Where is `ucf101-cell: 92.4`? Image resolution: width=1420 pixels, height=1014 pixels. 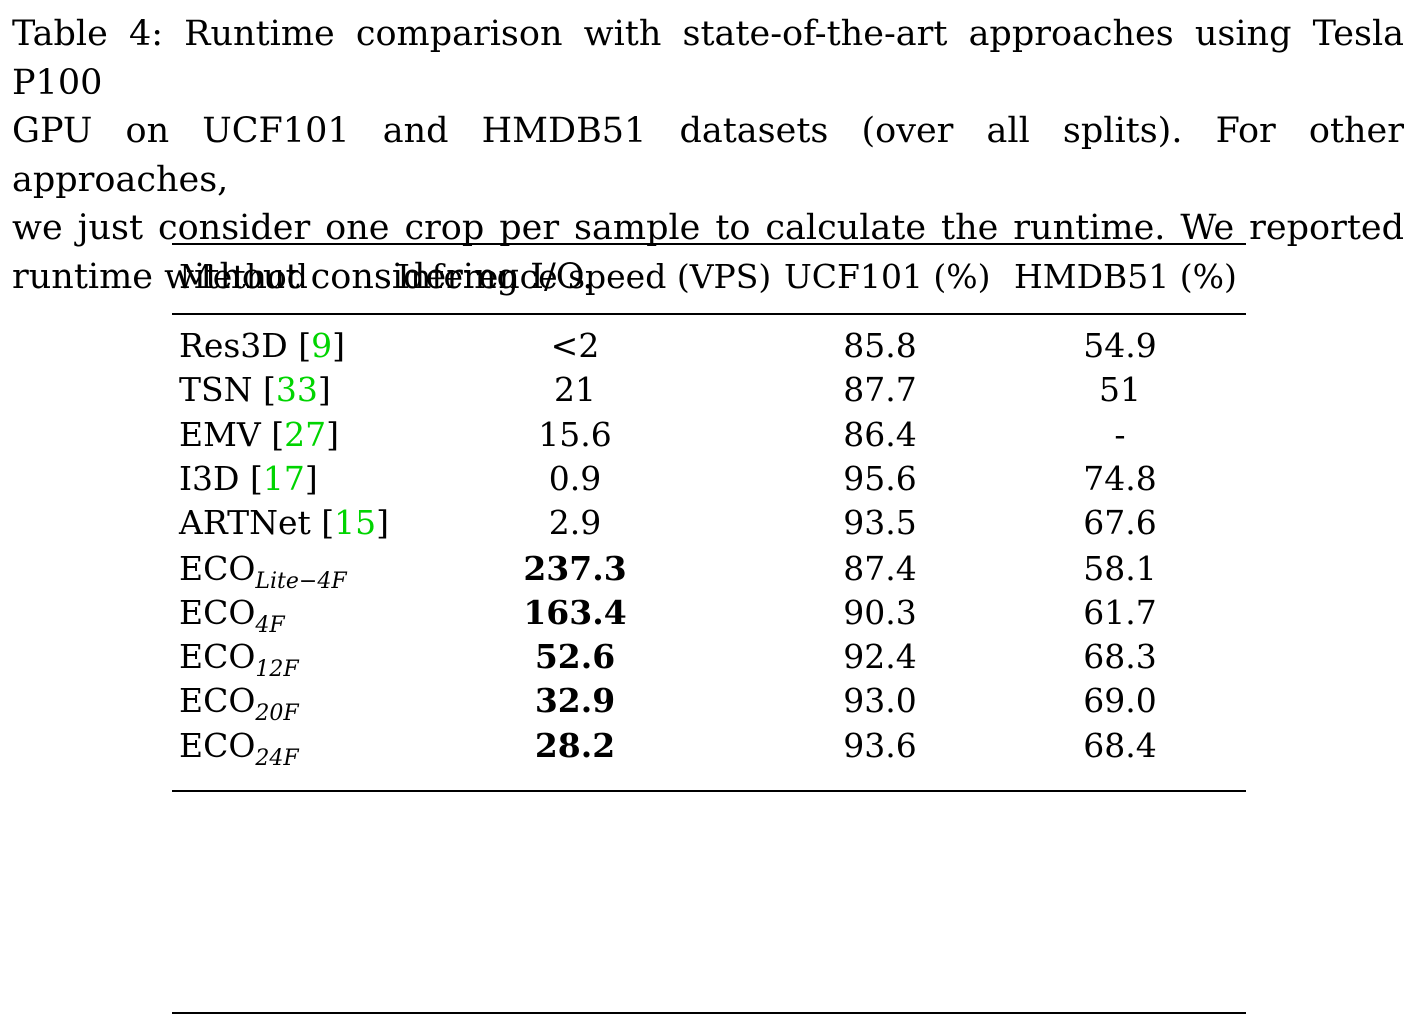
ucf101-cell: 92.4 is located at coordinates (880, 657).